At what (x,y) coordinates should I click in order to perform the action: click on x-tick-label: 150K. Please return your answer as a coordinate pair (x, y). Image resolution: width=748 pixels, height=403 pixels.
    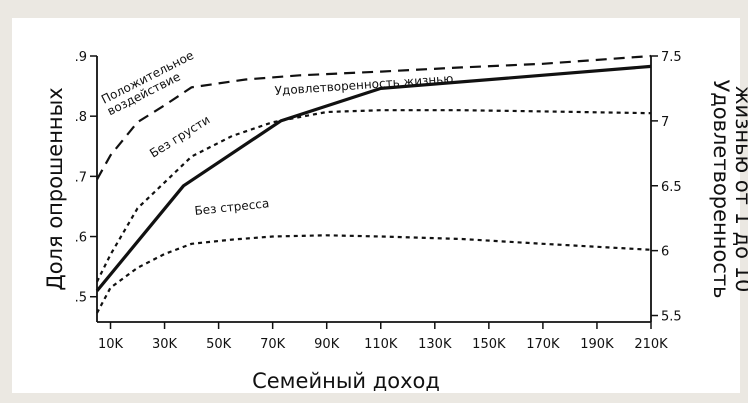
    Looking at the image, I should click on (489, 344).